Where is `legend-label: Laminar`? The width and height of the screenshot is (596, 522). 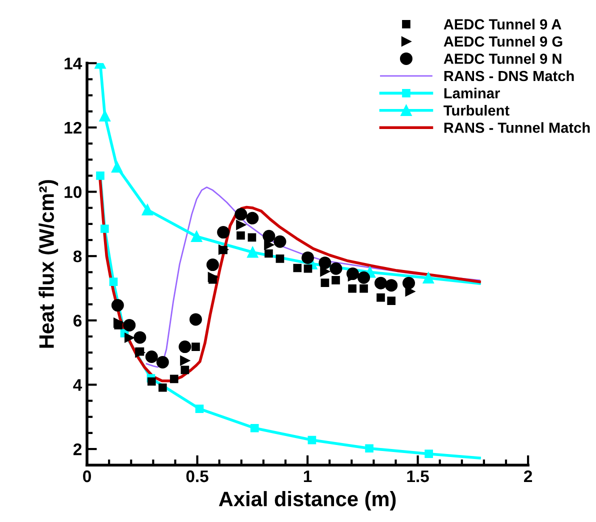
legend-label: Laminar is located at coordinates (472, 93).